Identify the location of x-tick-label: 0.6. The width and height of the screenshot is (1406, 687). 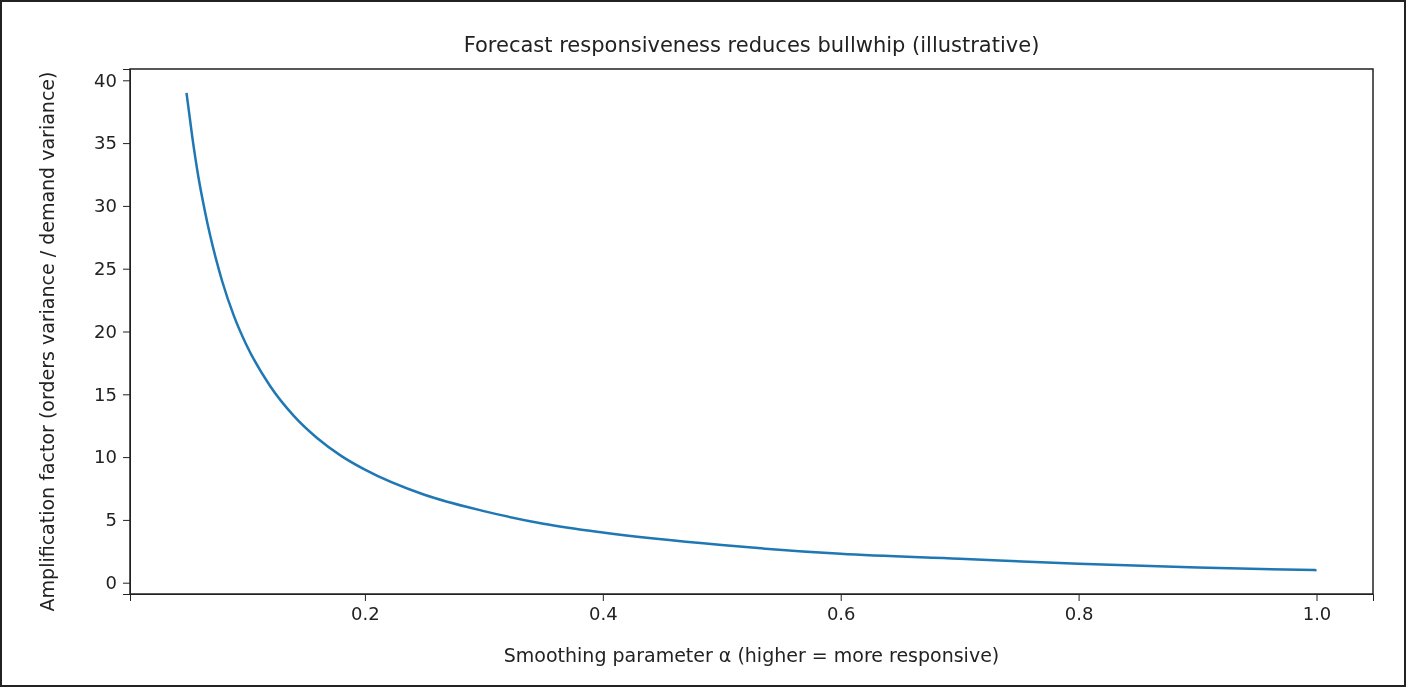
(841, 613).